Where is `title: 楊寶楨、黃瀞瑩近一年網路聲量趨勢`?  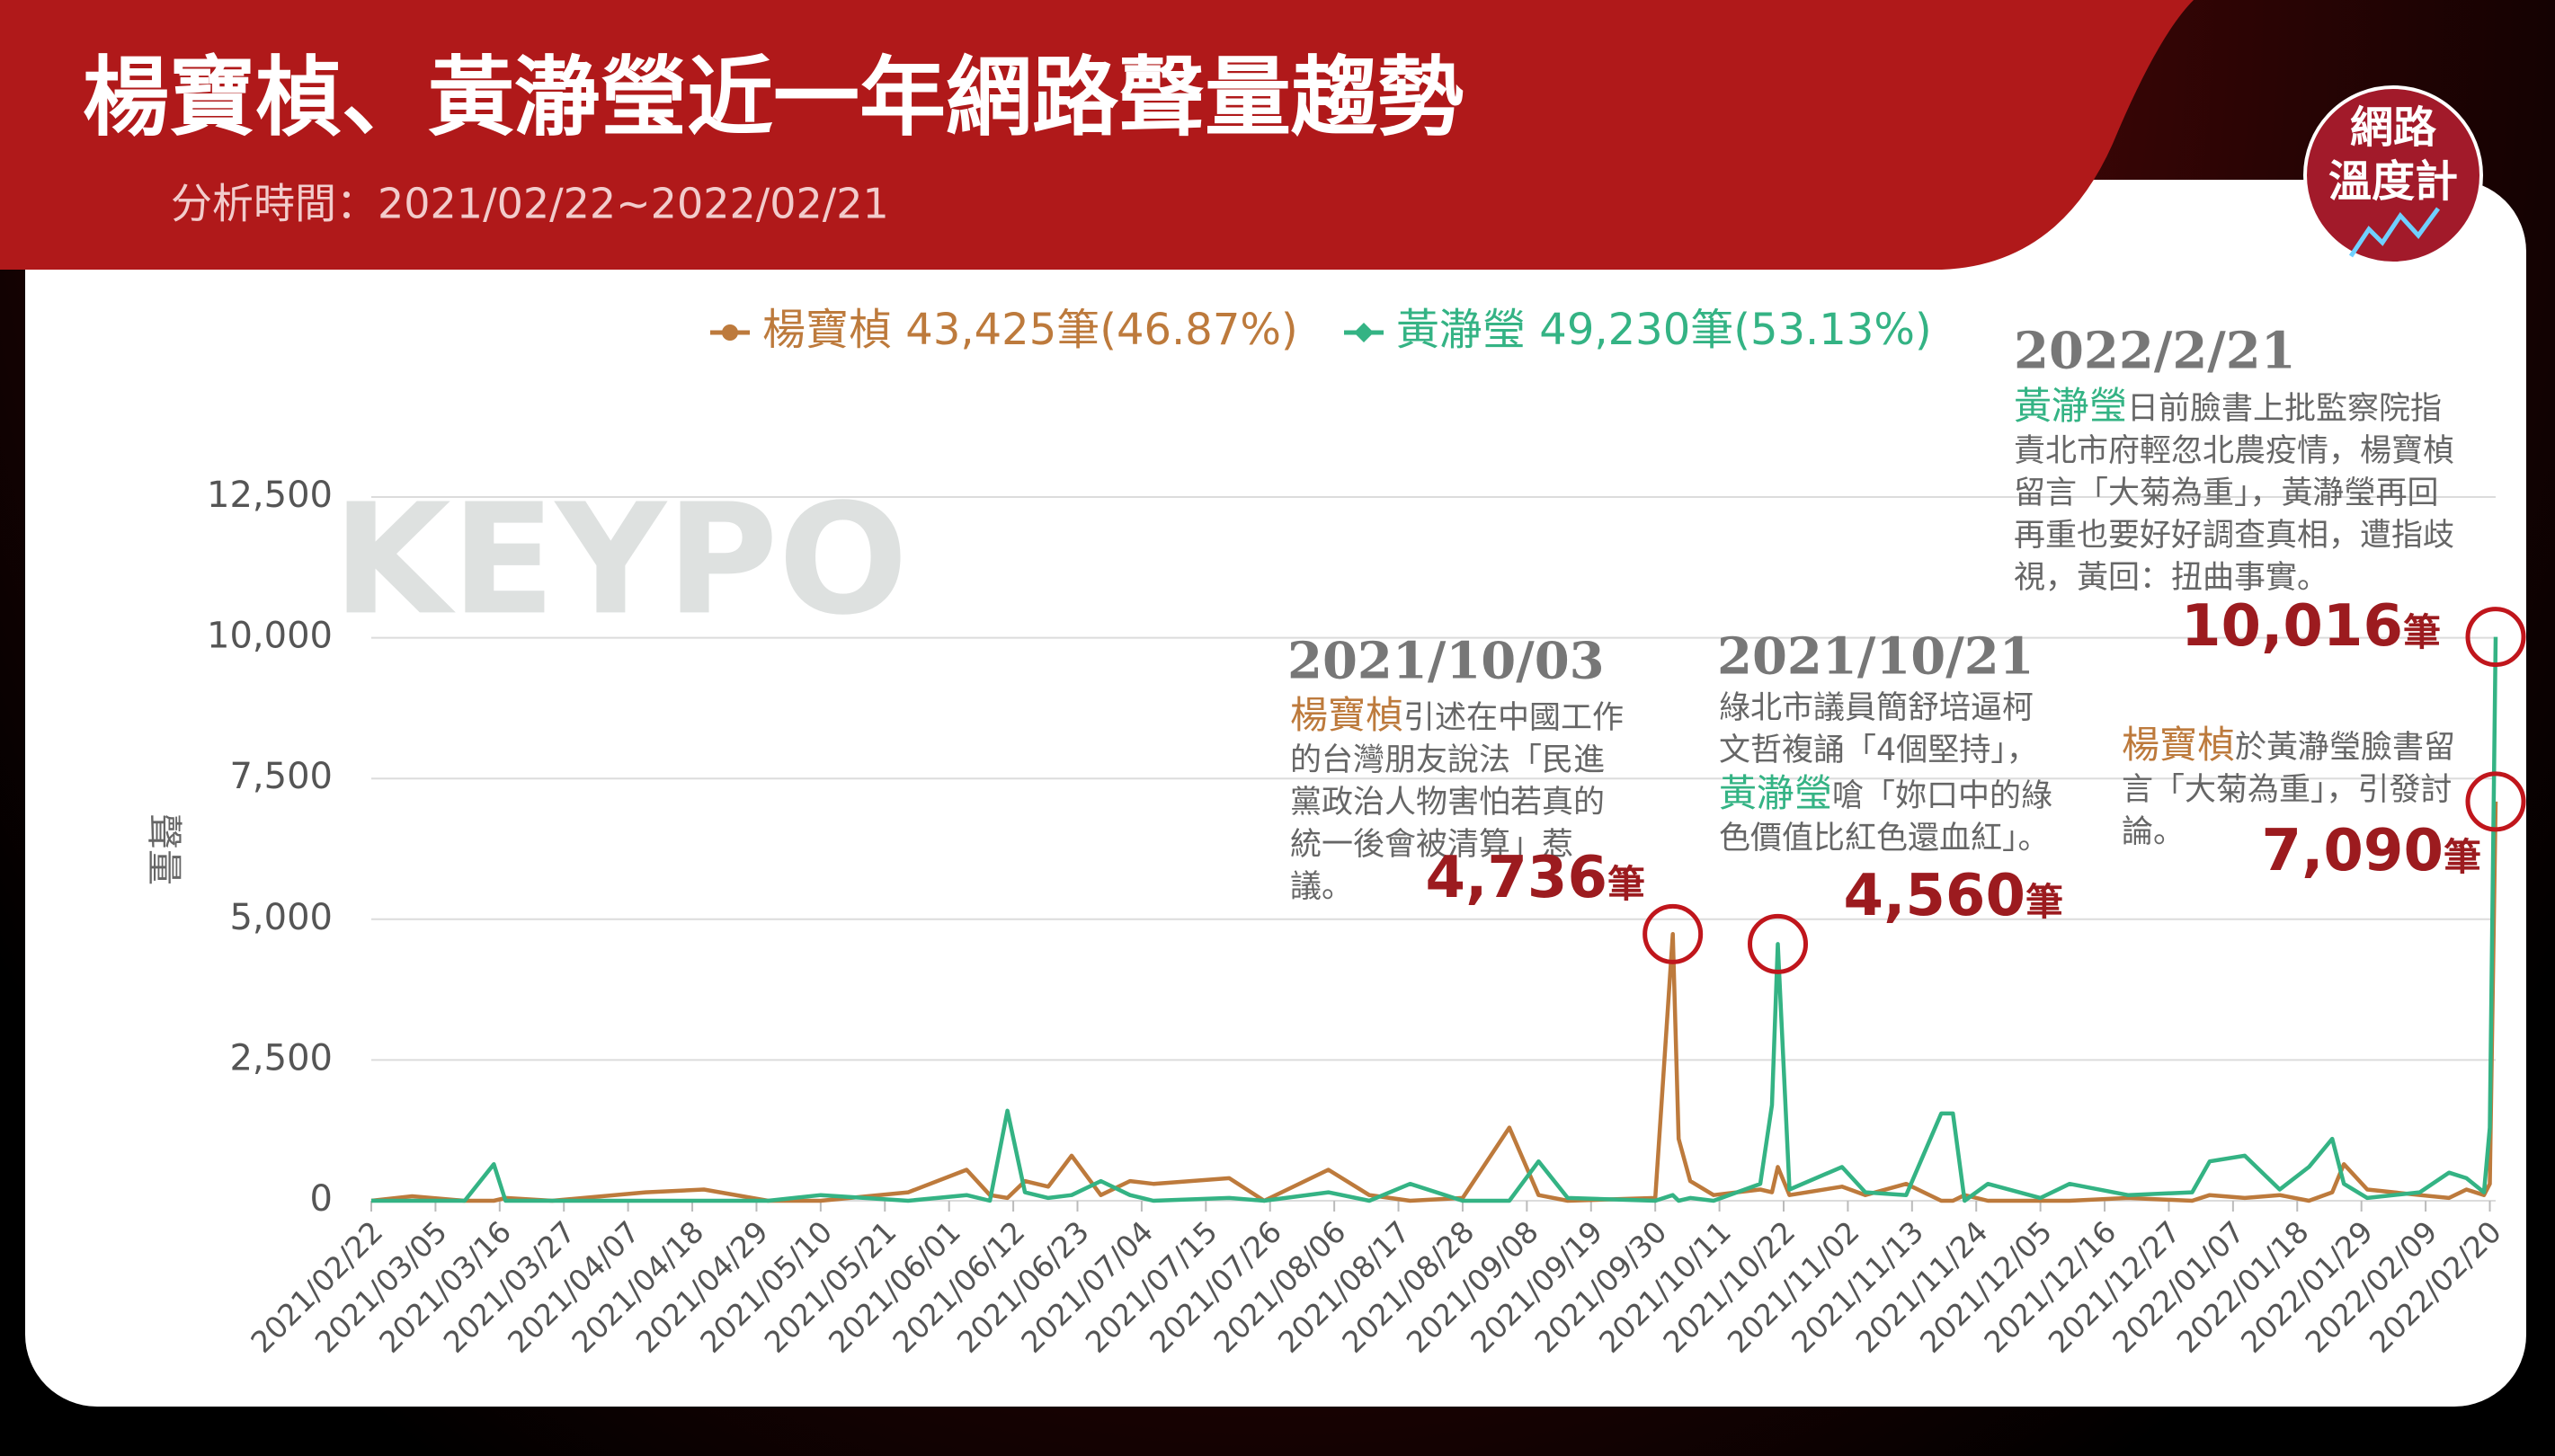
title: 楊寶楨、黃瀞瑩近一年網路聲量趨勢 is located at coordinates (773, 97).